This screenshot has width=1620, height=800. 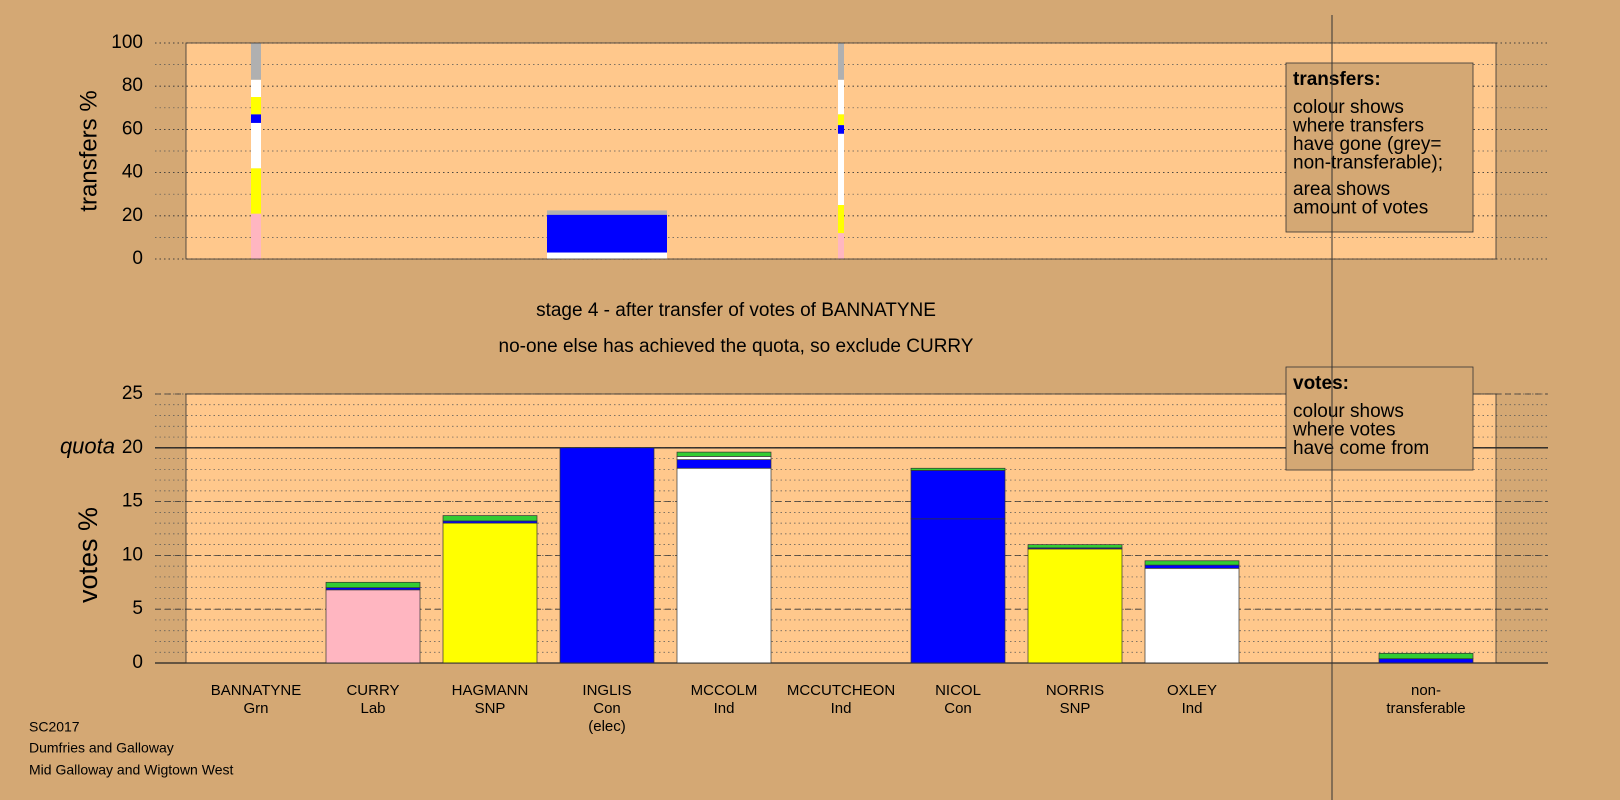 I want to click on y-axis-title: votes %, so click(x=88, y=555).